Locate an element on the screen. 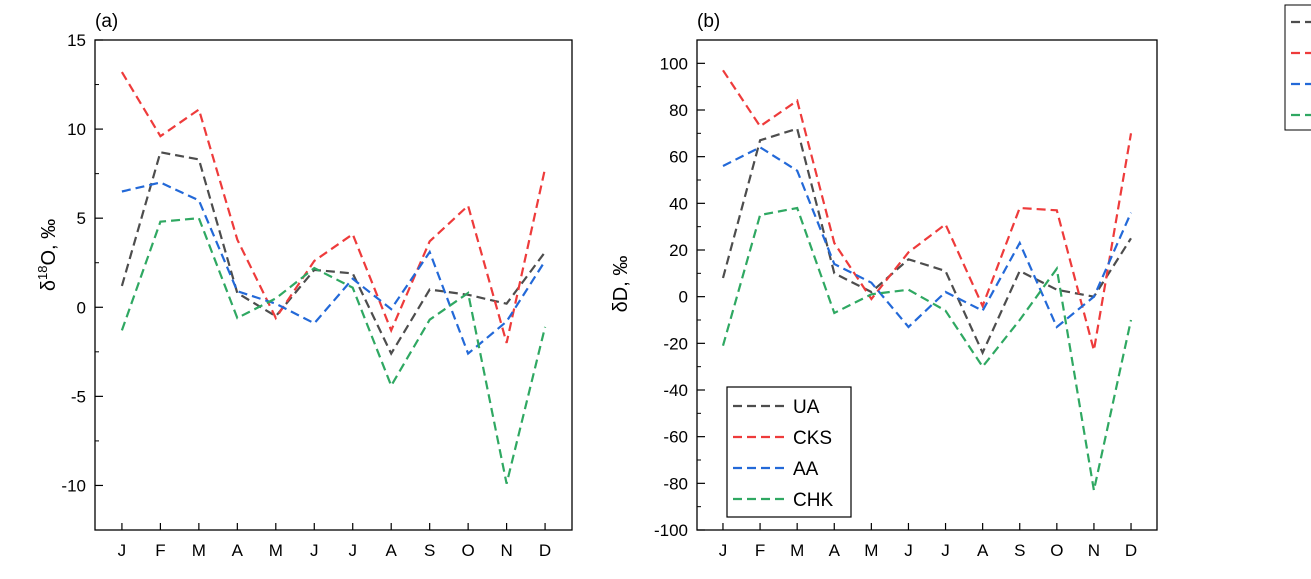  y-tick-label-a: -5 is located at coordinates (78, 396).